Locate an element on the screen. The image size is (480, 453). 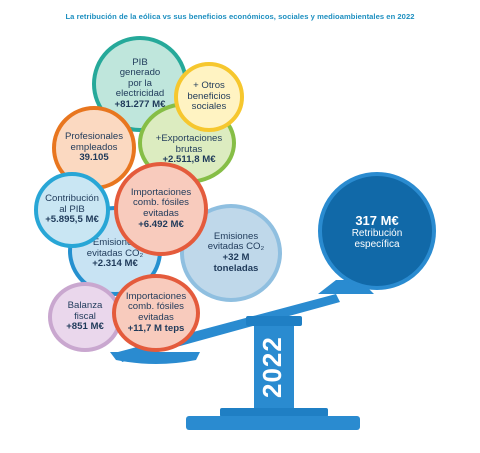
scale-base-top is located at coordinates (274, 412).